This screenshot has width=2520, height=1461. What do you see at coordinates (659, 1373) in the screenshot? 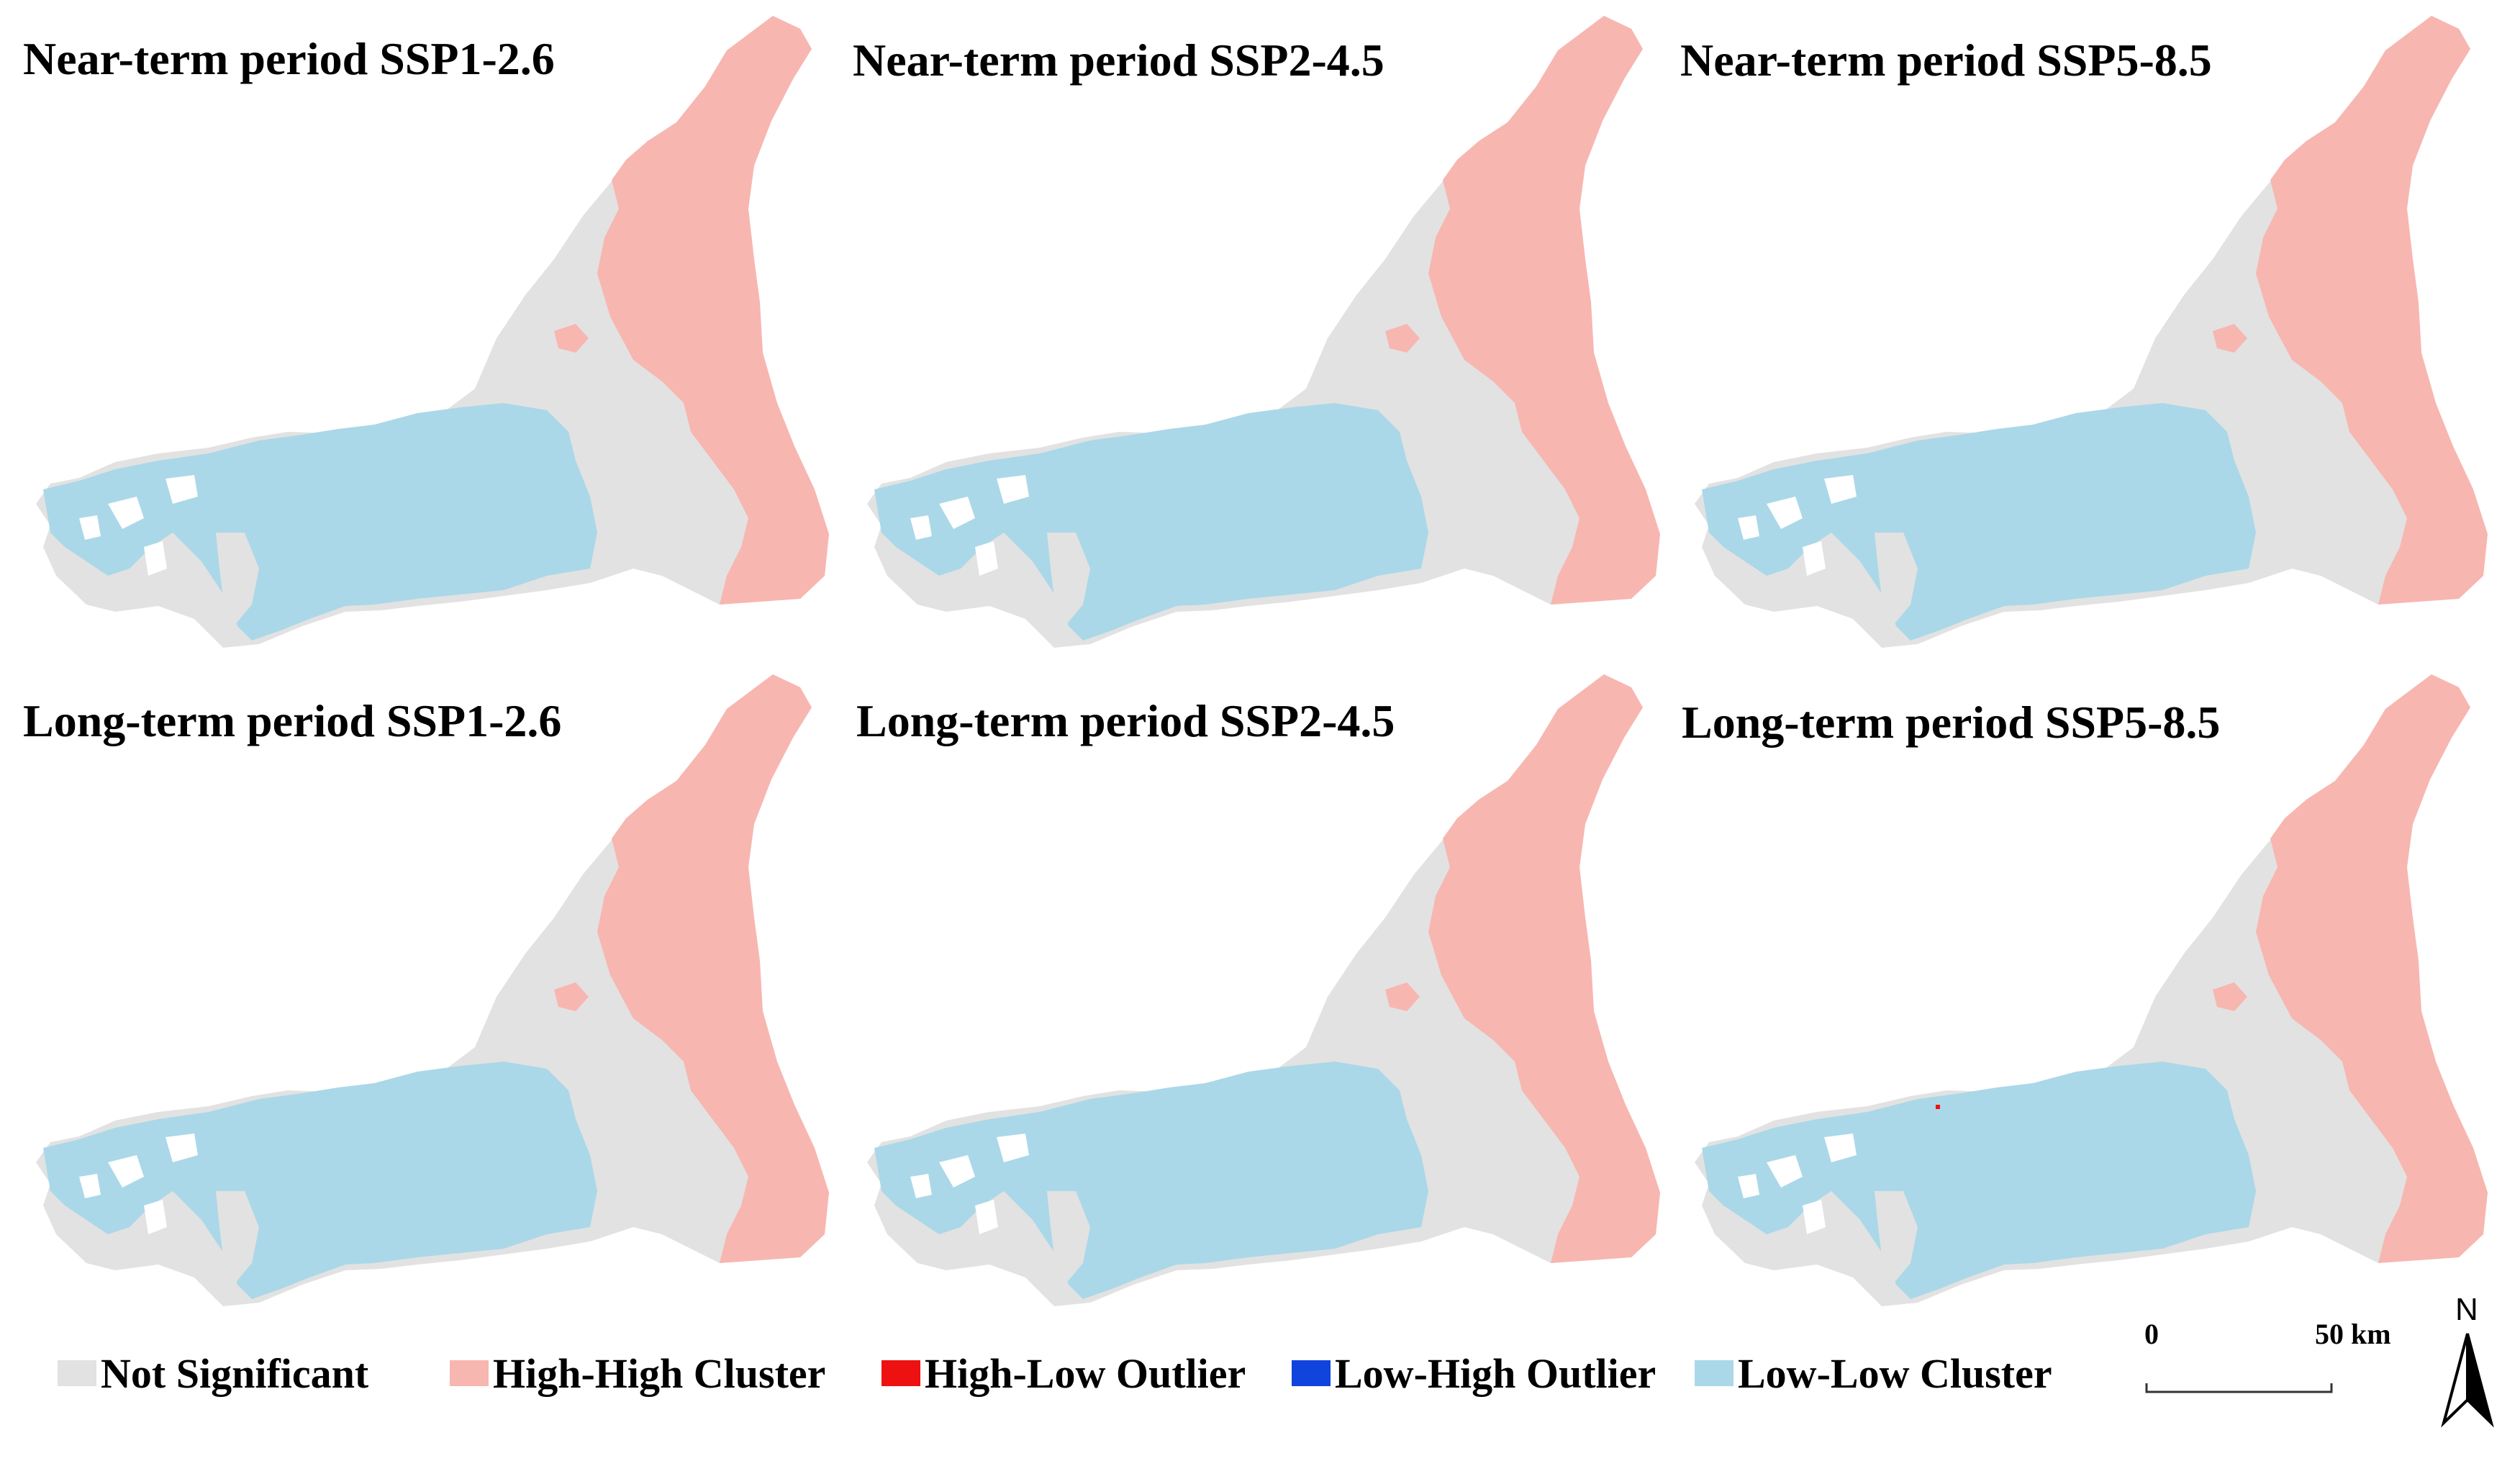
I see `legend-label: High-High Cluster` at bounding box center [659, 1373].